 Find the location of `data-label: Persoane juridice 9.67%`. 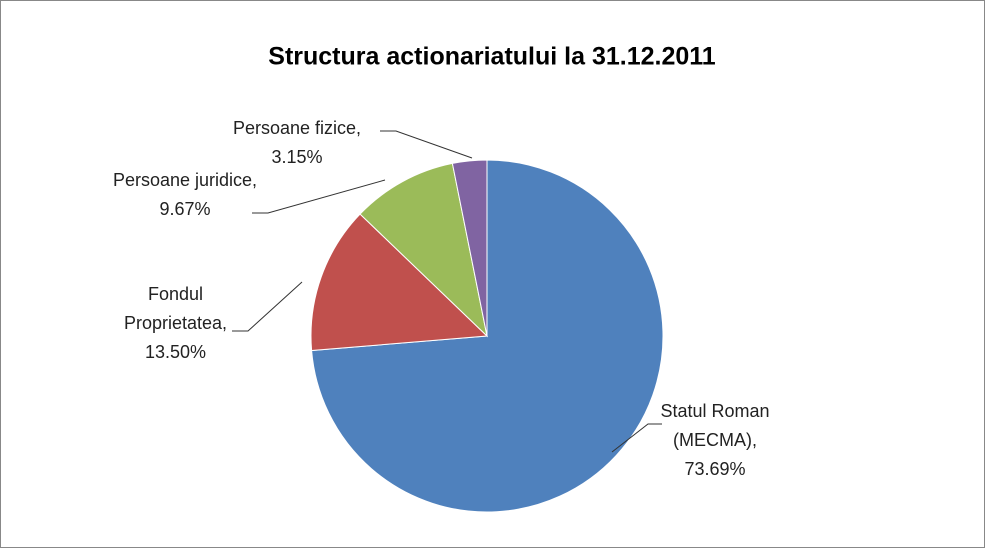

data-label: Persoane juridice 9.67% is located at coordinates (185, 195).